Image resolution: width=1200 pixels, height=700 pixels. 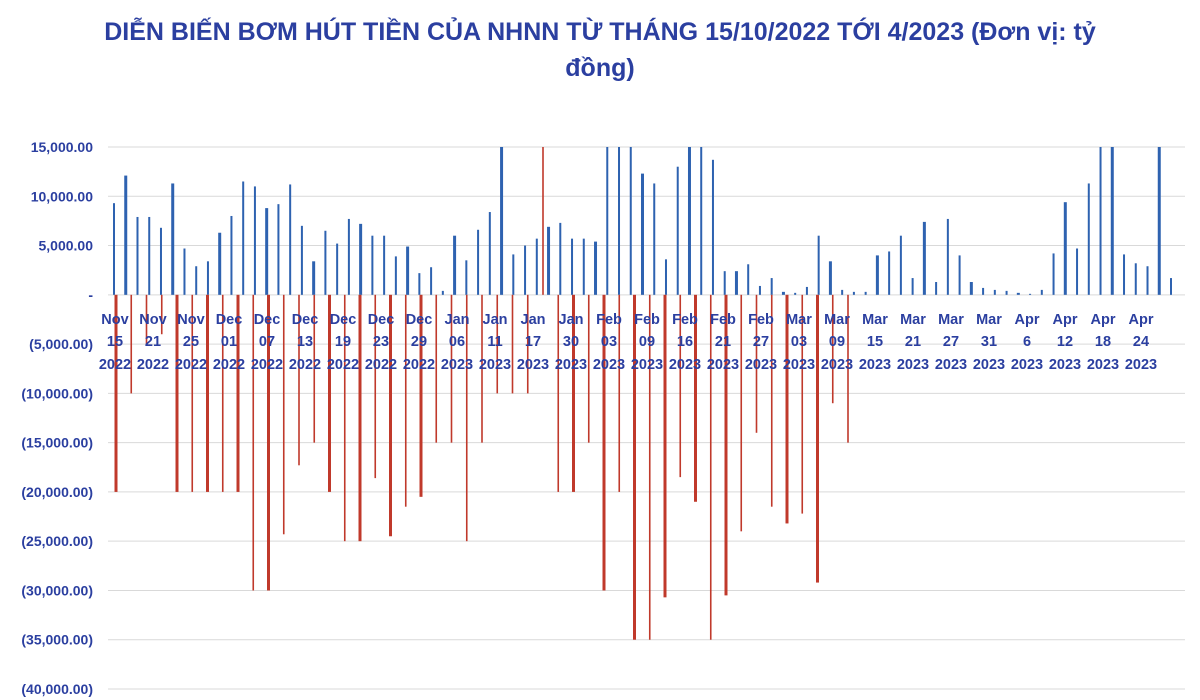 What do you see at coordinates (62, 196) in the screenshot?
I see `y-tick-label: 10,000.00` at bounding box center [62, 196].